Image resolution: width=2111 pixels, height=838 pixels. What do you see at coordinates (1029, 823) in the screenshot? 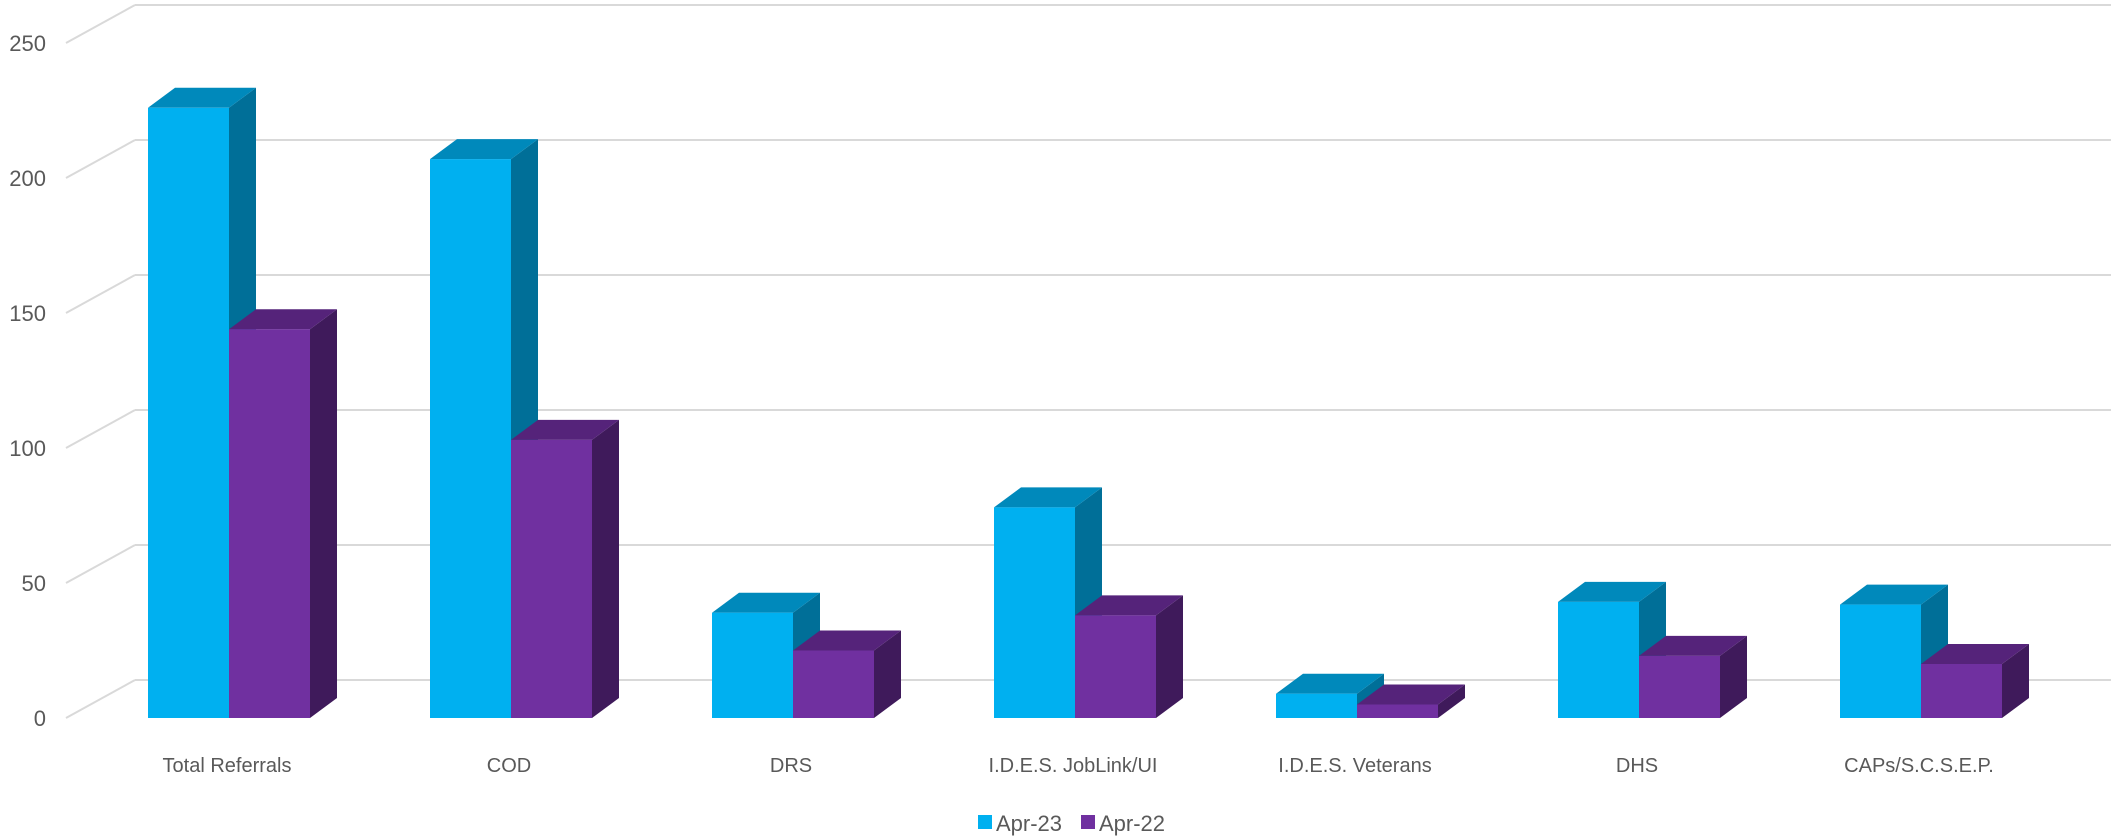
I see `legend-label: Apr-23` at bounding box center [1029, 823].